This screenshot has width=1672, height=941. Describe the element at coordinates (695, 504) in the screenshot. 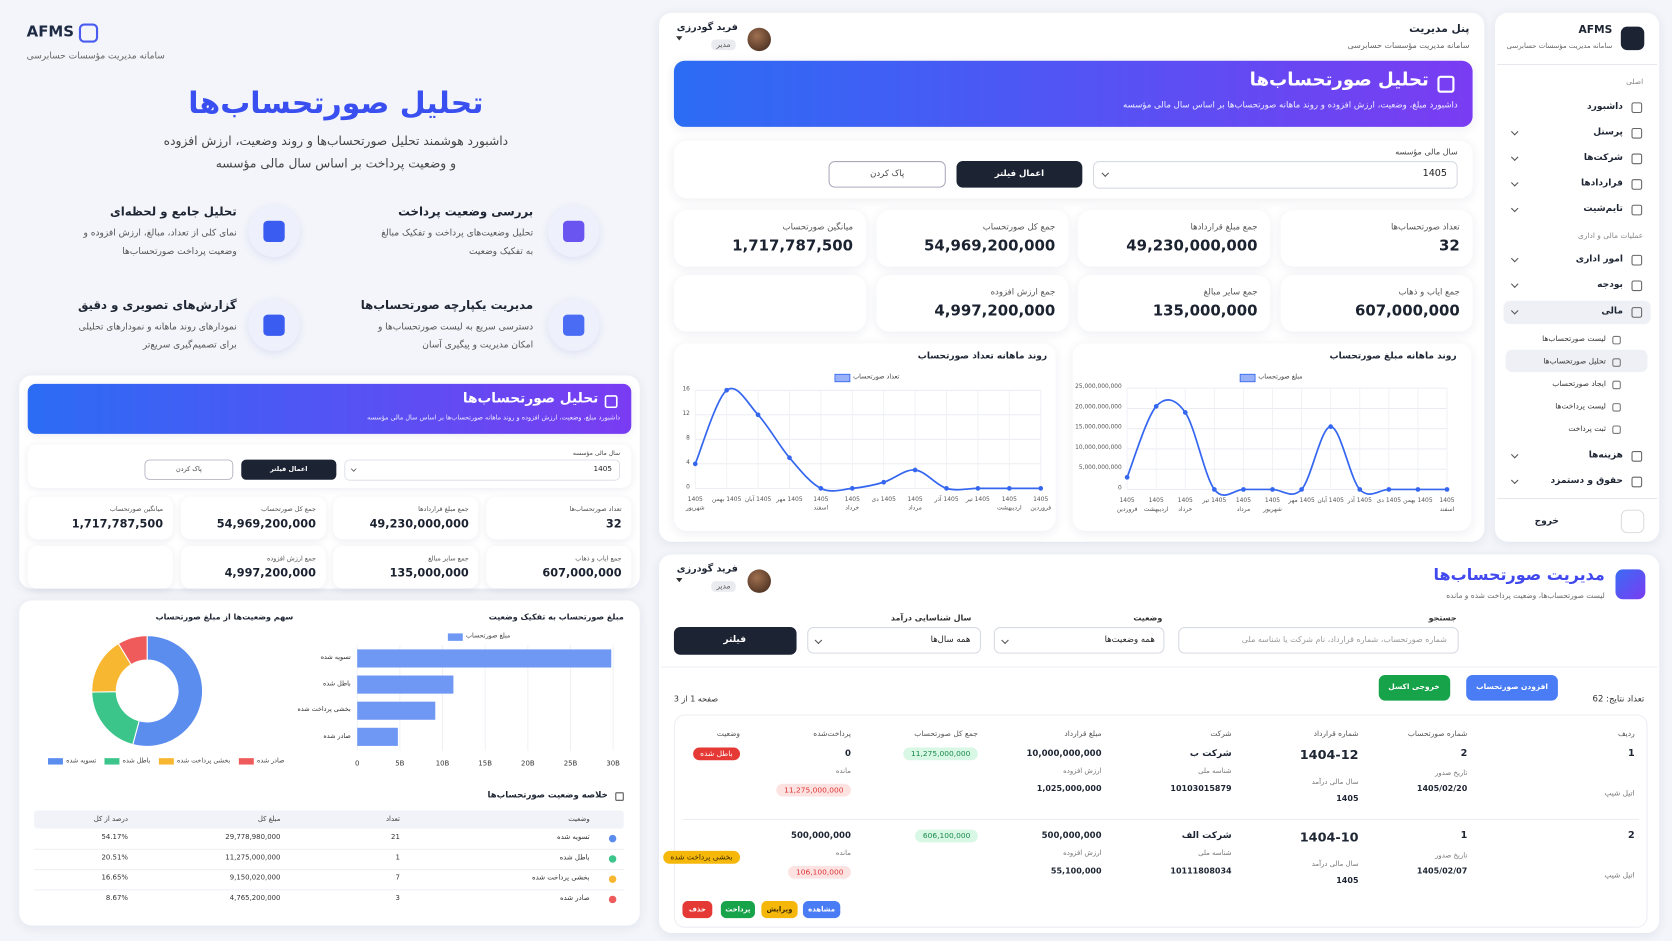

I see `x-tick-label: 1405 شهریور` at that location.